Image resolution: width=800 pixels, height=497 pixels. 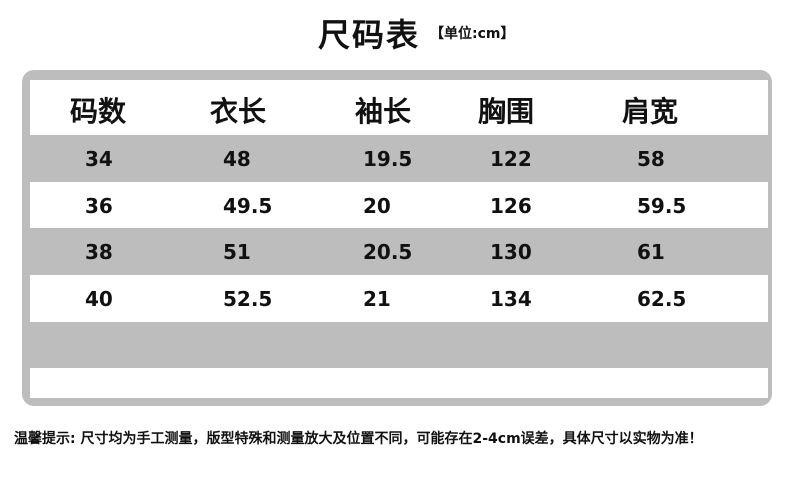 What do you see at coordinates (237, 159) in the screenshot?
I see `table-cell: 48` at bounding box center [237, 159].